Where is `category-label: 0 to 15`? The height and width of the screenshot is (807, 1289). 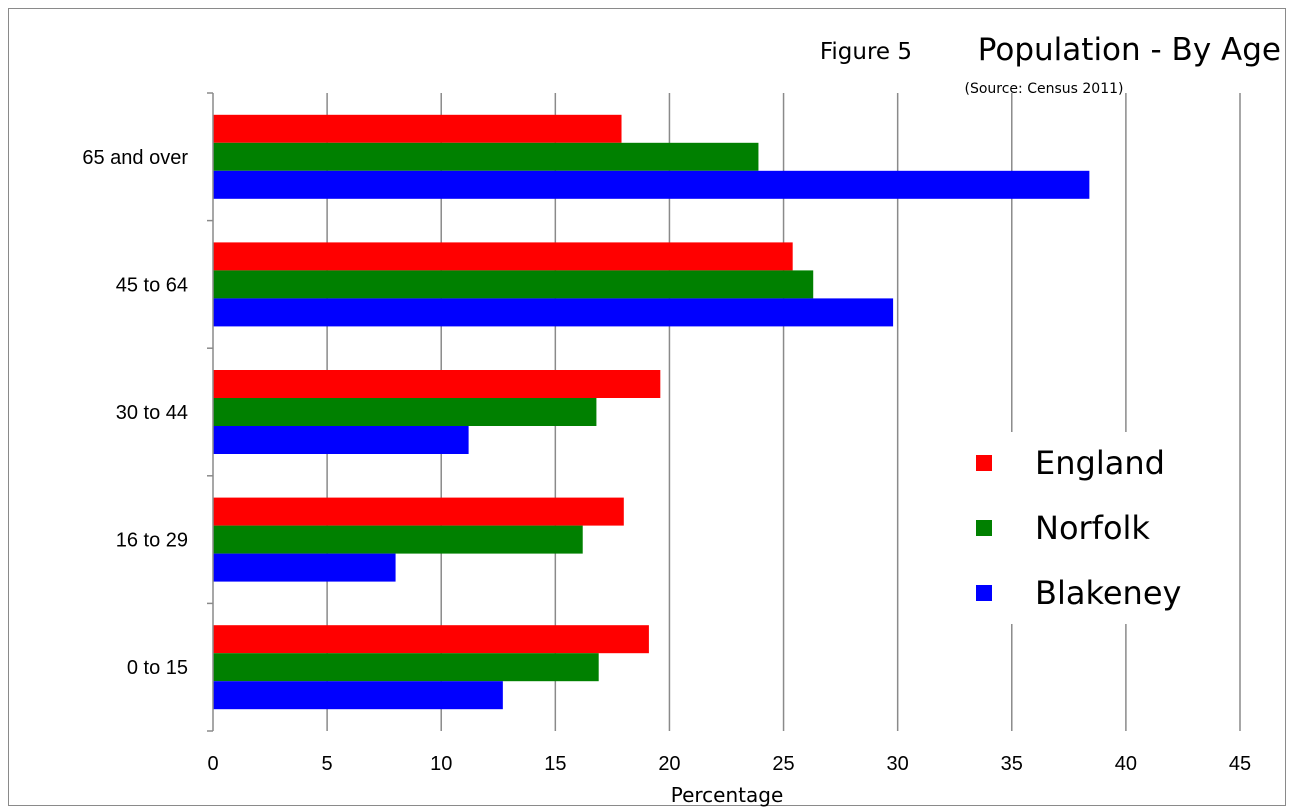
category-label: 0 to 15 is located at coordinates (157, 668).